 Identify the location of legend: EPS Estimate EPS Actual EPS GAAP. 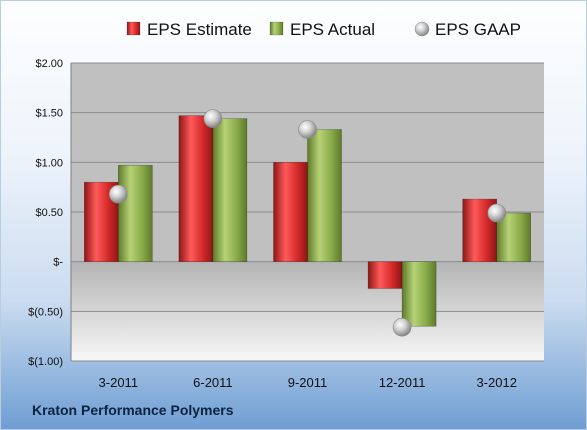
(323, 29).